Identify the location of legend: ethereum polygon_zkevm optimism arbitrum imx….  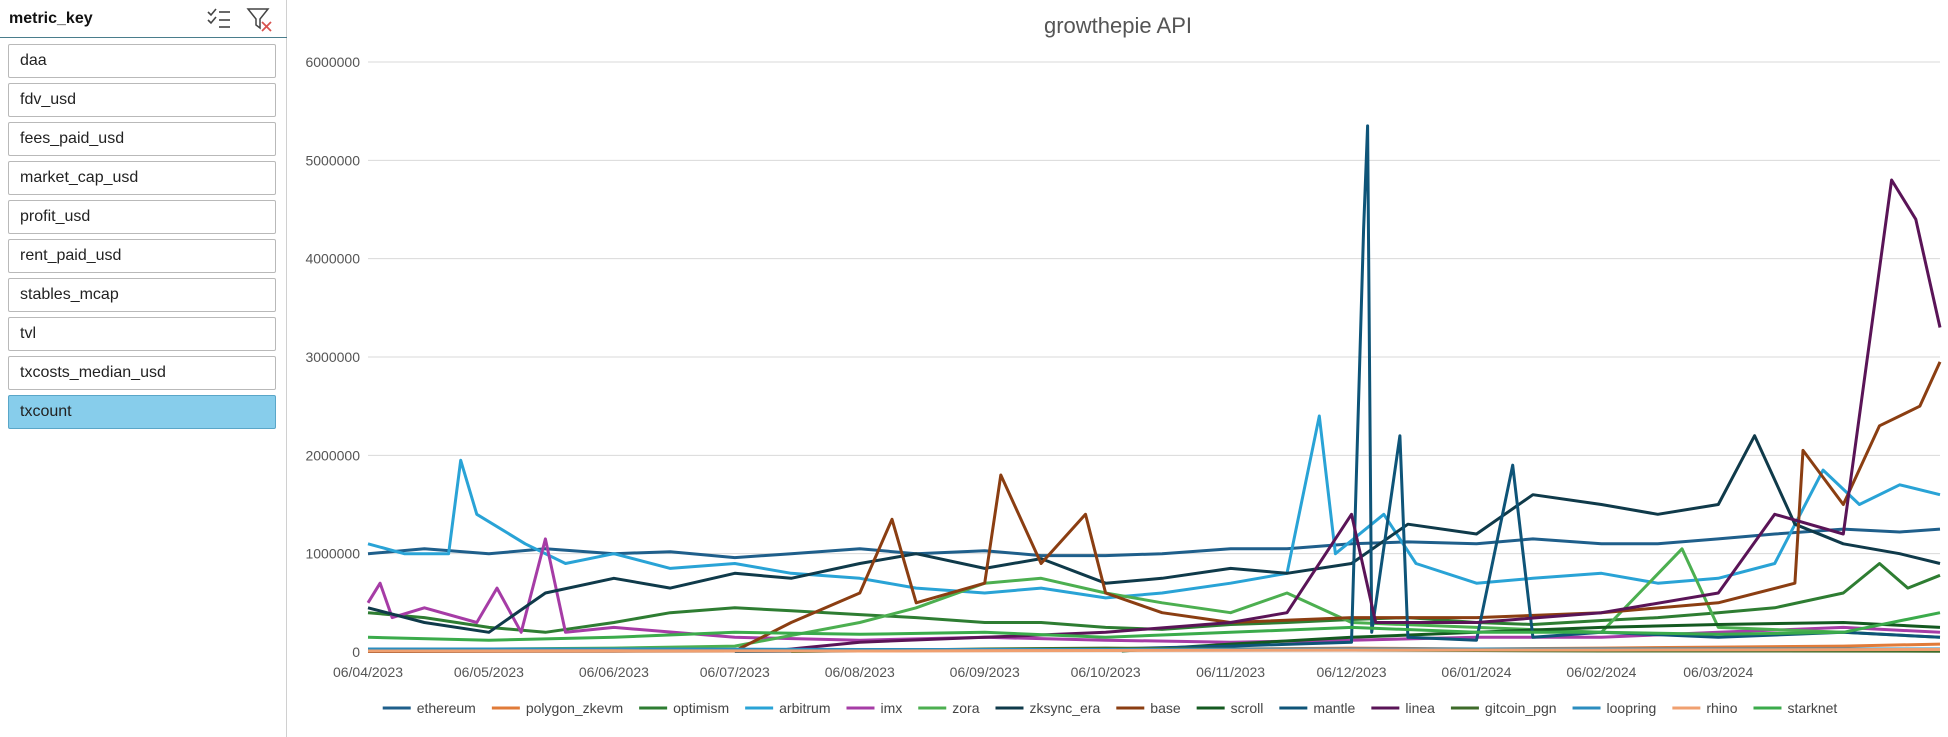
(1109, 708).